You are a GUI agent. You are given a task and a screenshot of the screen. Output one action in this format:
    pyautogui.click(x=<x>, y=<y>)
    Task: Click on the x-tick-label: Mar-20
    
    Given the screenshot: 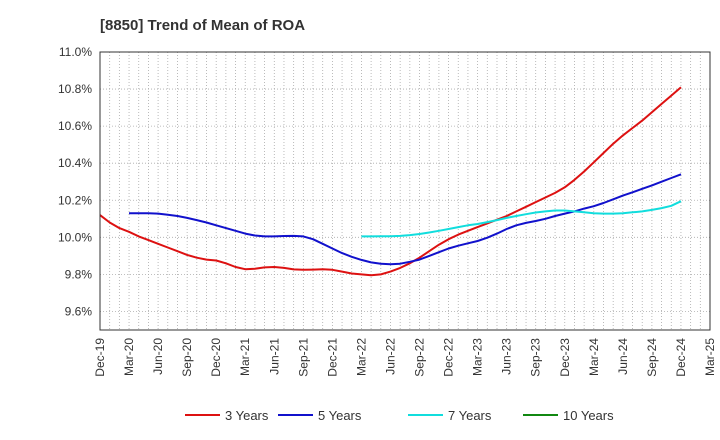 What is the action you would take?
    pyautogui.click(x=129, y=357)
    